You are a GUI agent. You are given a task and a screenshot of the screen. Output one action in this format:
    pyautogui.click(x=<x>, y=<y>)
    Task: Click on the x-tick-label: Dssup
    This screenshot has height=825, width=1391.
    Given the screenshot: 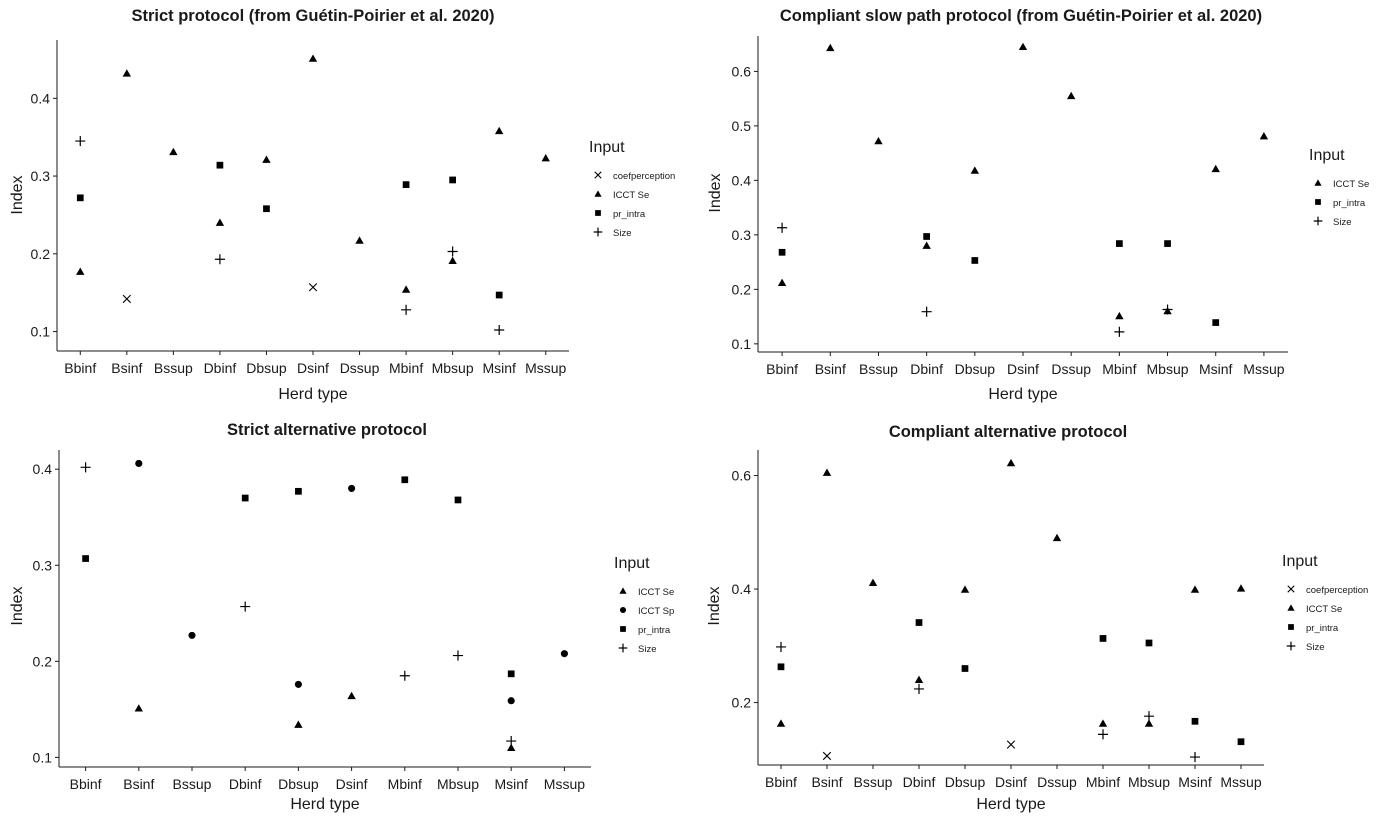 What is the action you would take?
    pyautogui.click(x=1057, y=782)
    